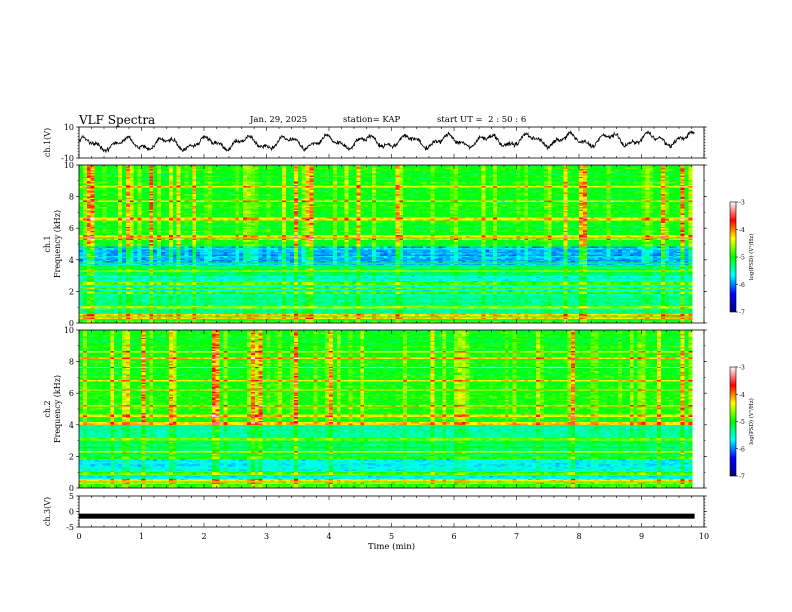 Image resolution: width=792 pixels, height=612 pixels. Describe the element at coordinates (733, 257) in the screenshot. I see `colorbar-ch1` at that location.